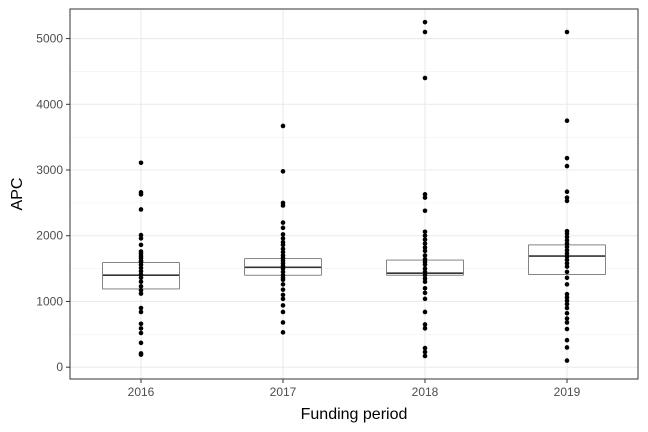 The image size is (648, 432). I want to click on y-tick-label: 2000, so click(49, 236).